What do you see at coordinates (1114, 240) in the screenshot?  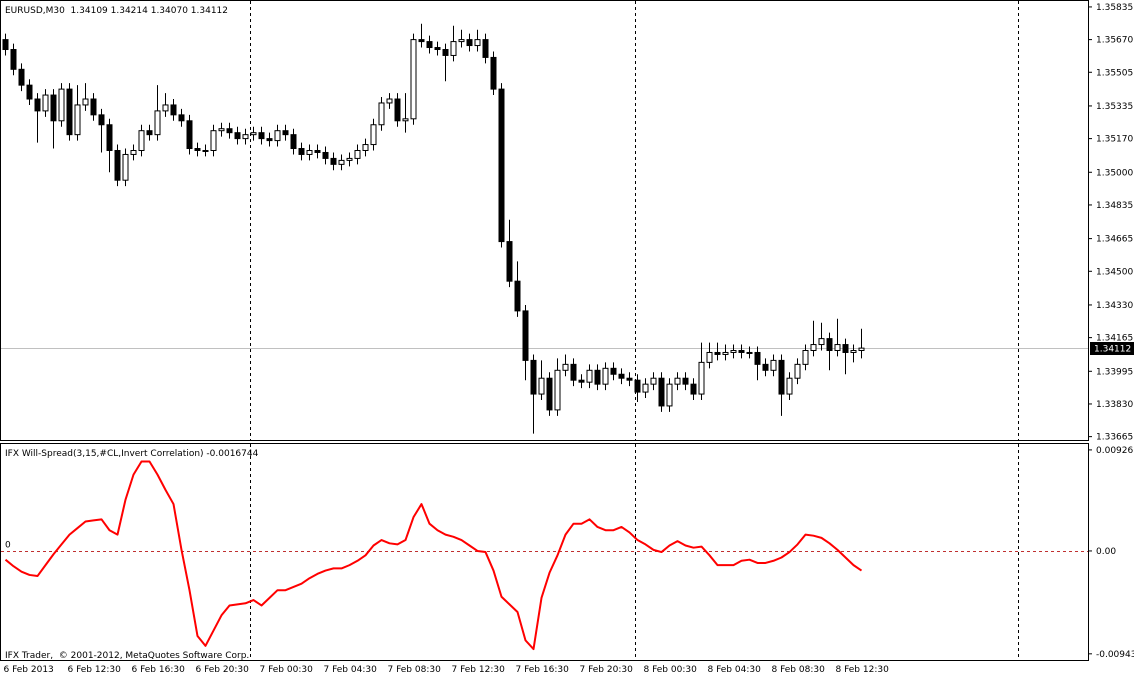 I see `y-tick-label: 1.34665` at bounding box center [1114, 240].